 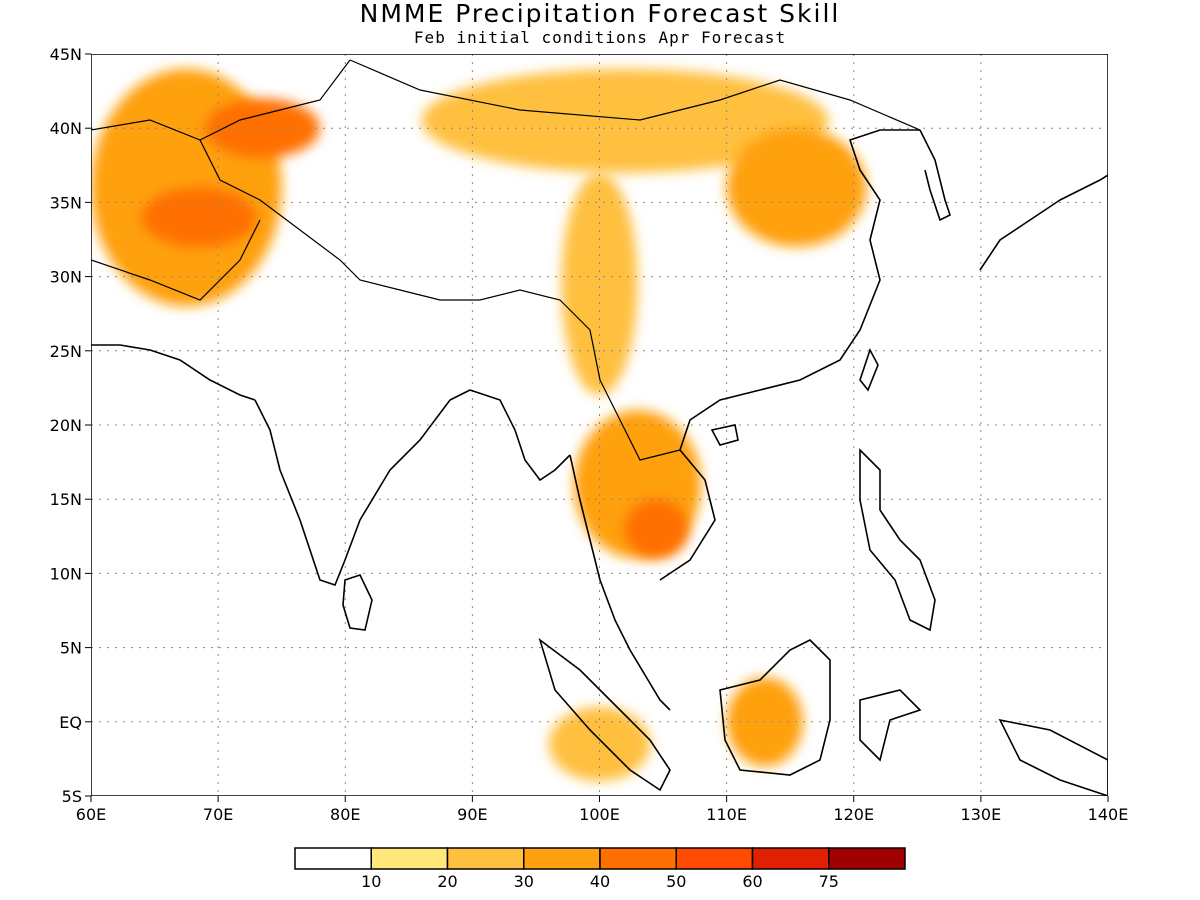 I want to click on x-tick-label: 80E, so click(x=345, y=814).